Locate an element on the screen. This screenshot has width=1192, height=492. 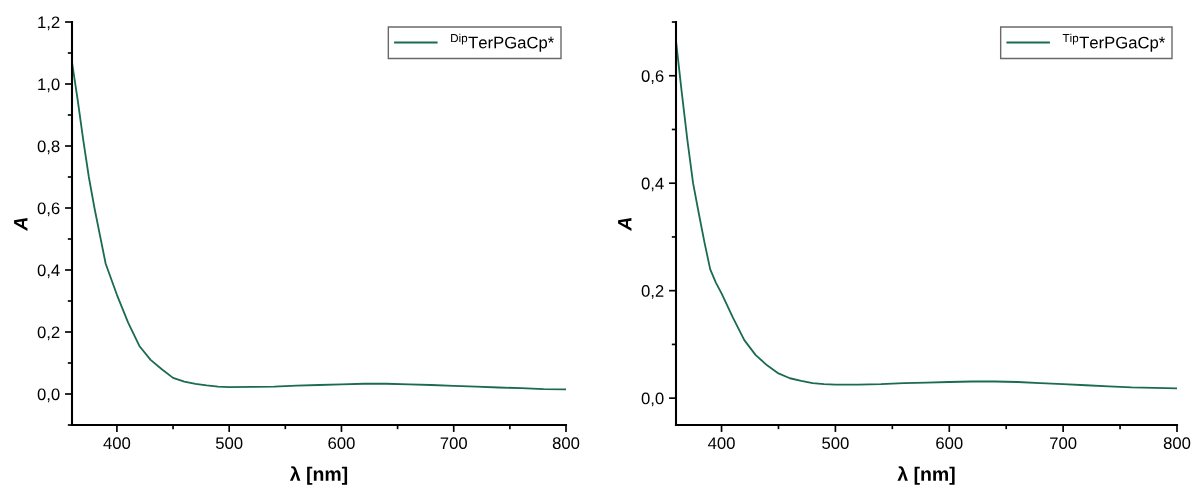
y-tick-label: 1,2 is located at coordinates (49, 23).